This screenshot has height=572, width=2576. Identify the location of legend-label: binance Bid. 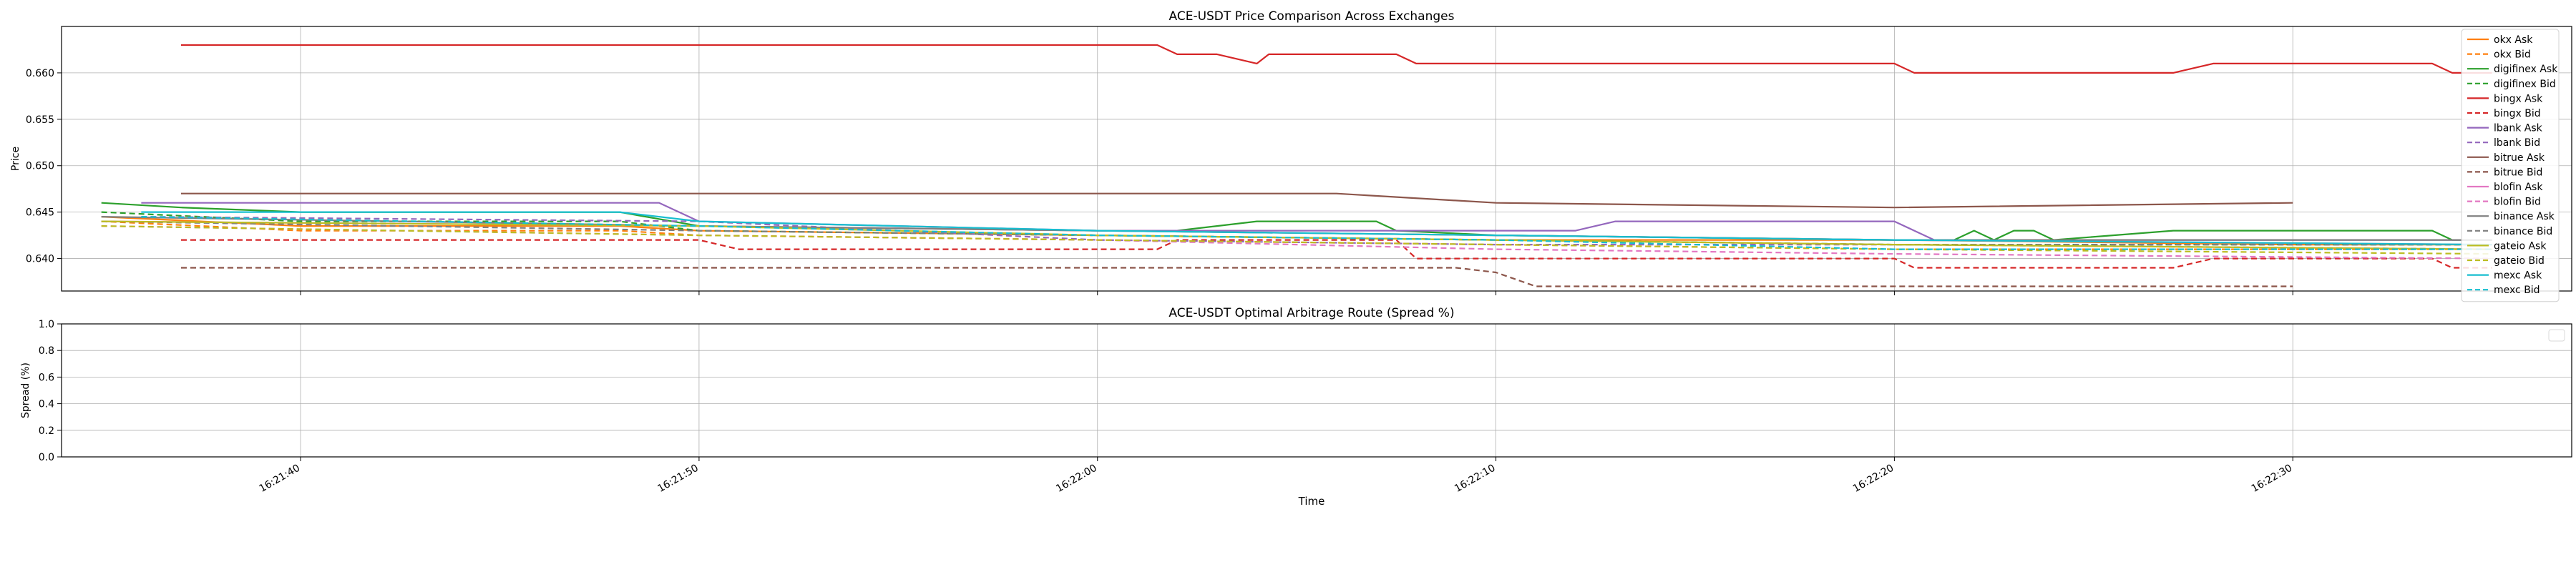
(2523, 231).